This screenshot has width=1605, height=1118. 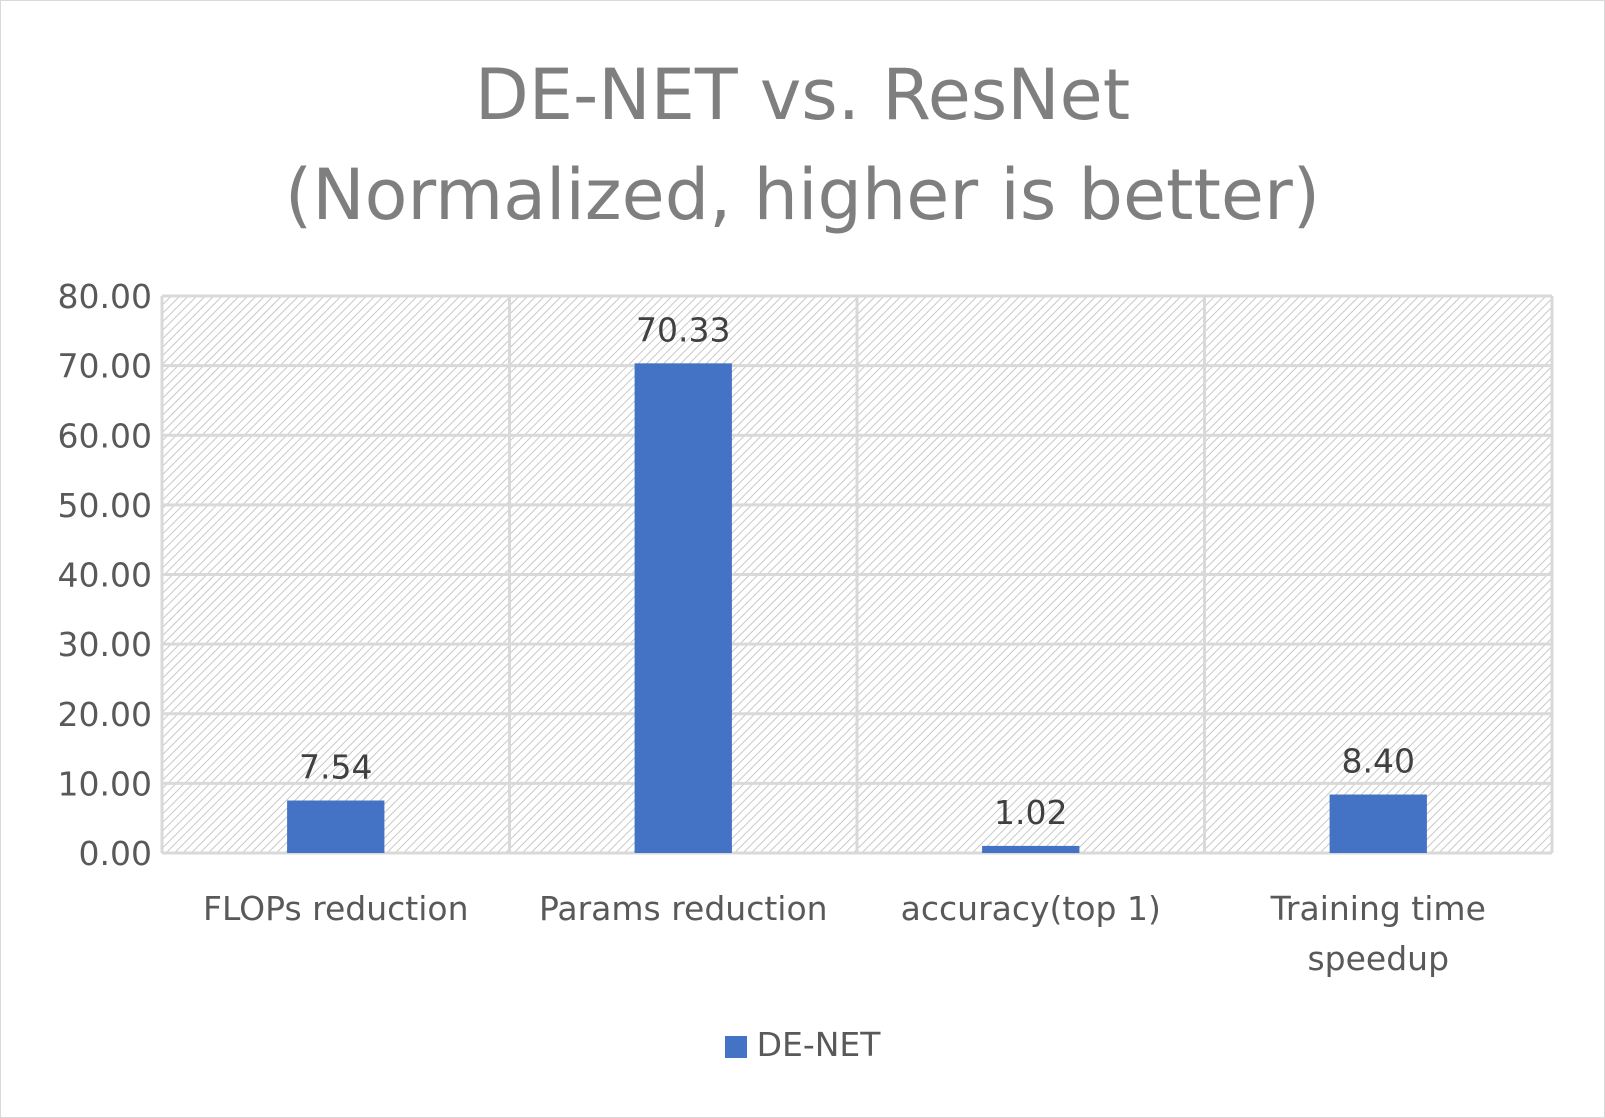 I want to click on legend: DE-NET, so click(x=802, y=1044).